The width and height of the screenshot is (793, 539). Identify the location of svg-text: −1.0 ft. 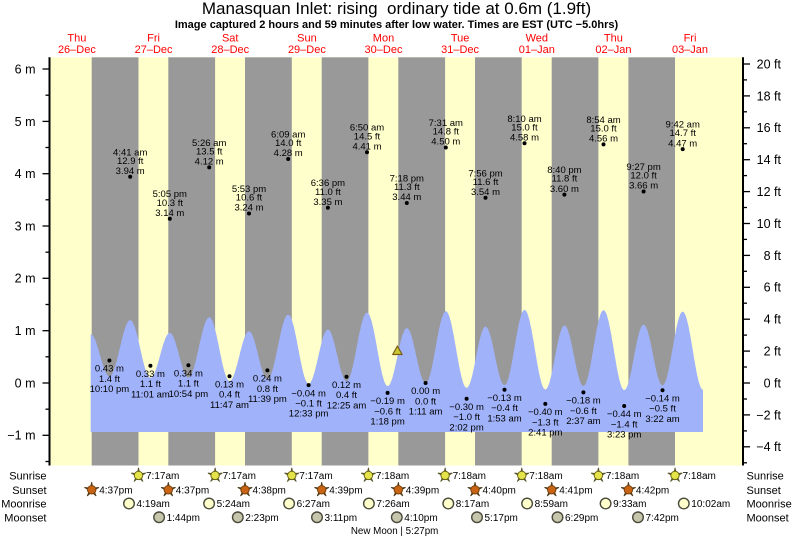
(466, 417).